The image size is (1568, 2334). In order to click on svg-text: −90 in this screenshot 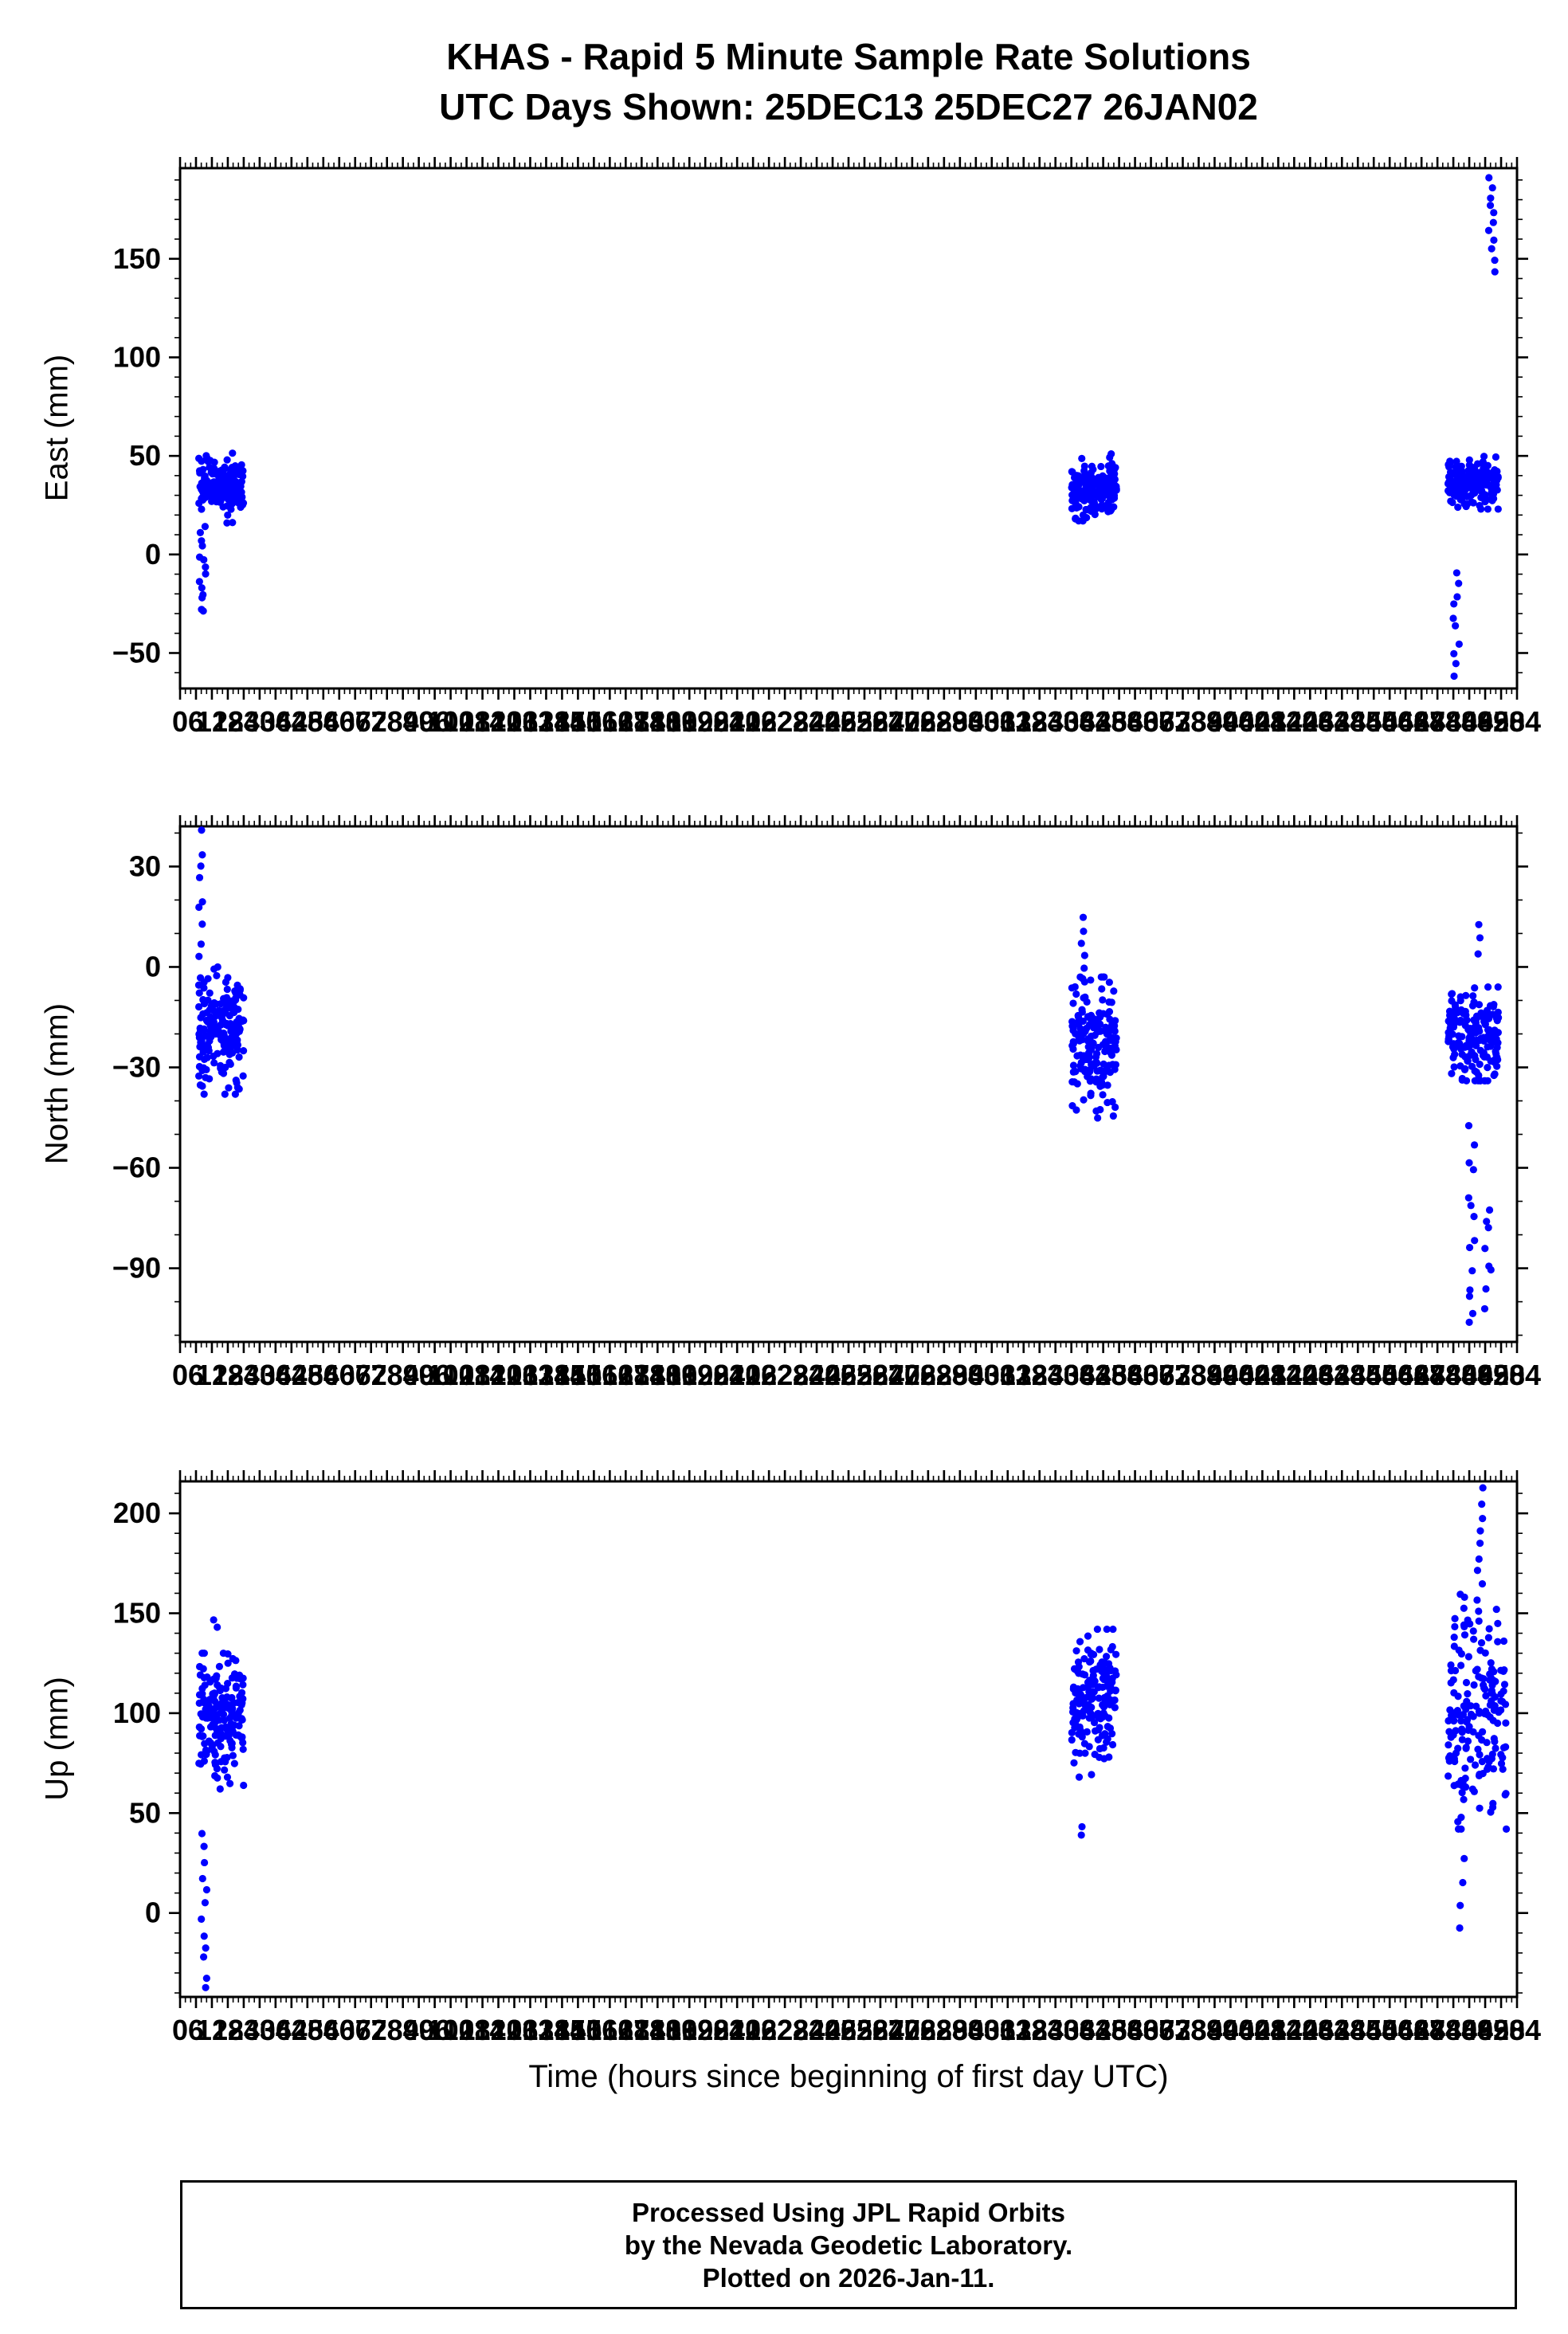, I will do `click(136, 1268)`.